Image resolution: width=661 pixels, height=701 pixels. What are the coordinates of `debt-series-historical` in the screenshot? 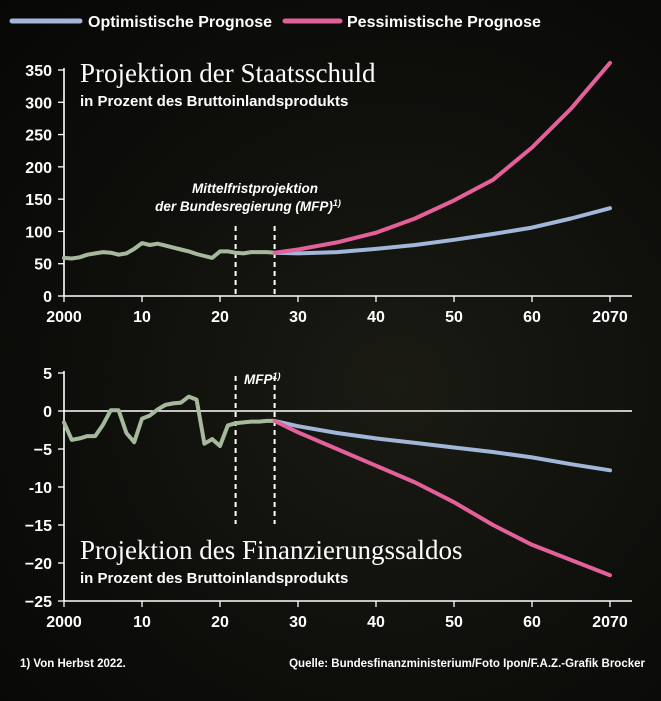 It's located at (169, 251).